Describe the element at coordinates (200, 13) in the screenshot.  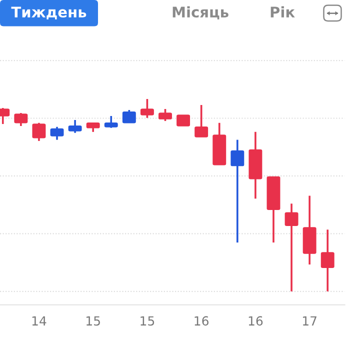
I see `text: Місяць` at that location.